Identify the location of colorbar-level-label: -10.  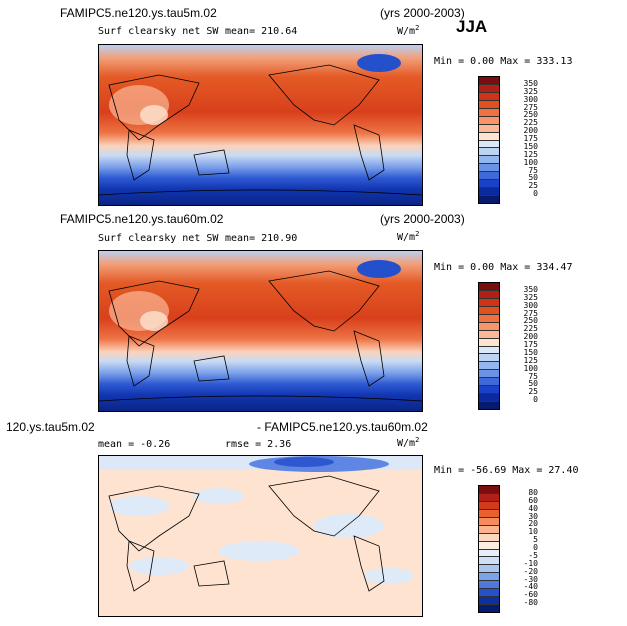
(530, 563).